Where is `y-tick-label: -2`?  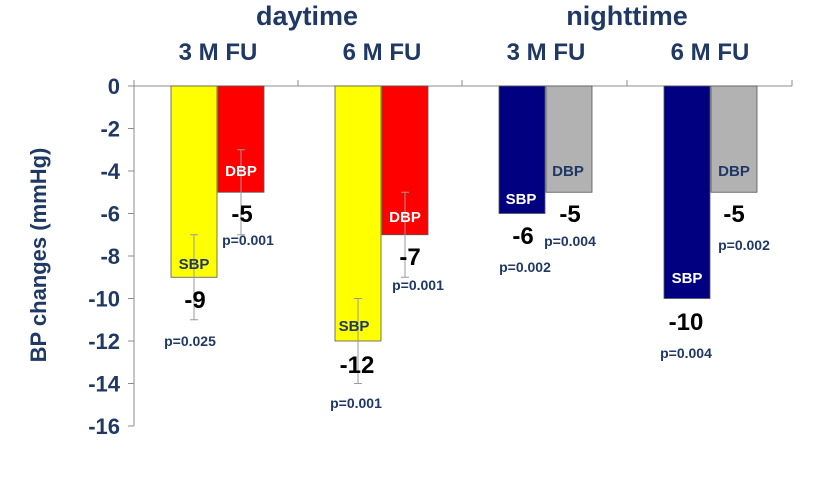
y-tick-label: -2 is located at coordinates (110, 129).